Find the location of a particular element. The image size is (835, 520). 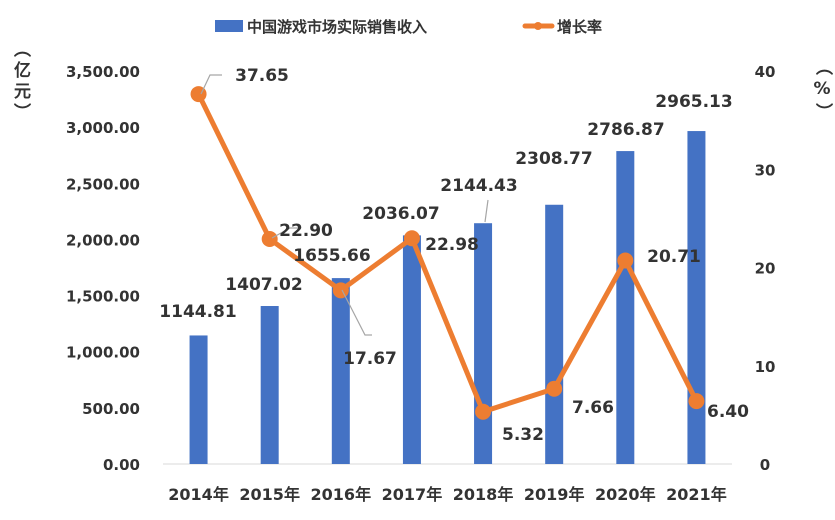

bar-data-label: 2786.87 is located at coordinates (625, 130).